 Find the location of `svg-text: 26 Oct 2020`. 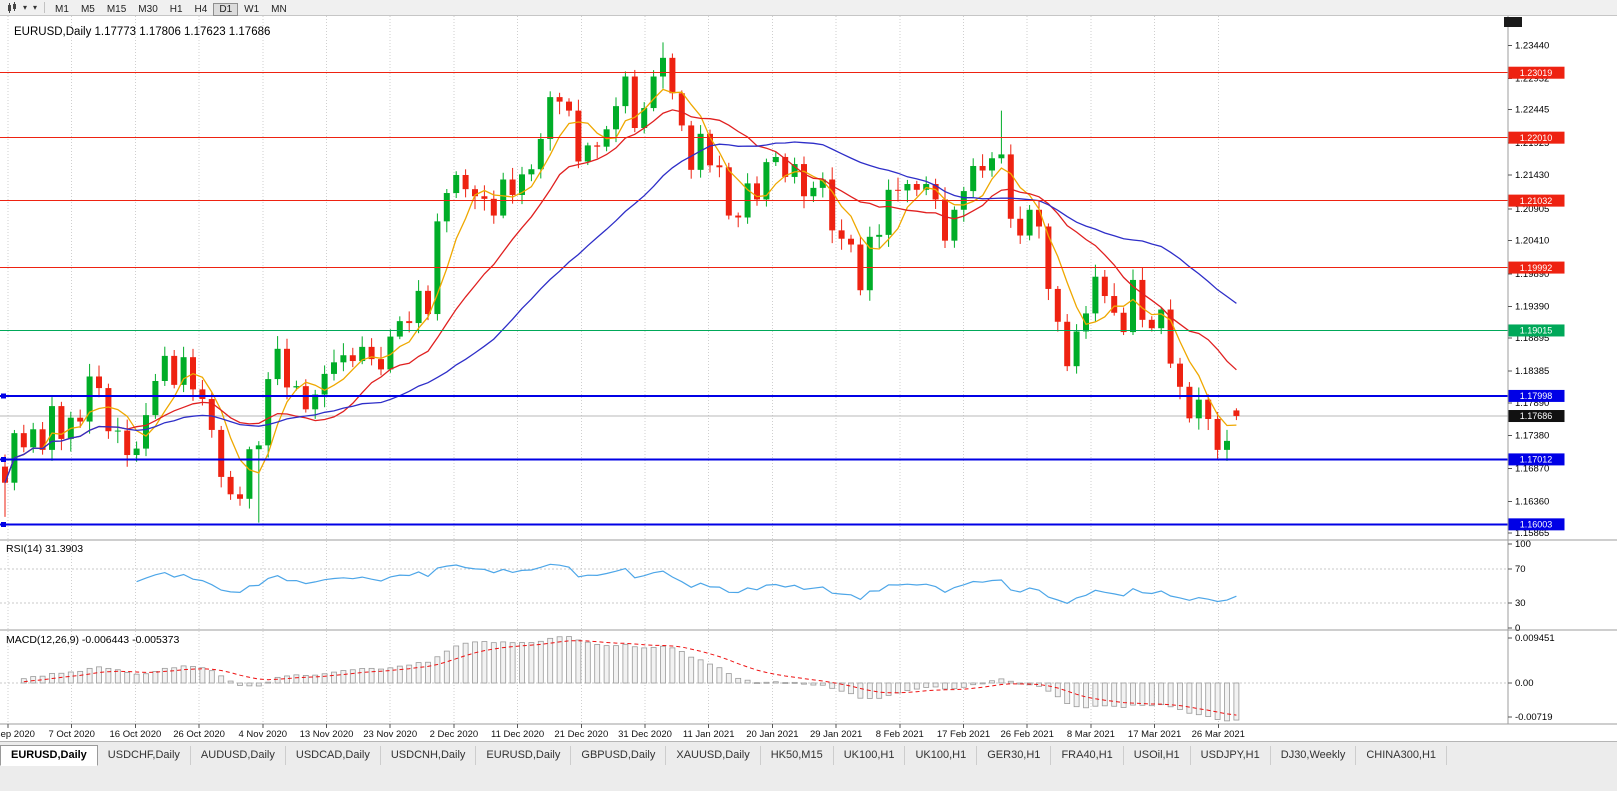

svg-text: 26 Oct 2020 is located at coordinates (199, 734).